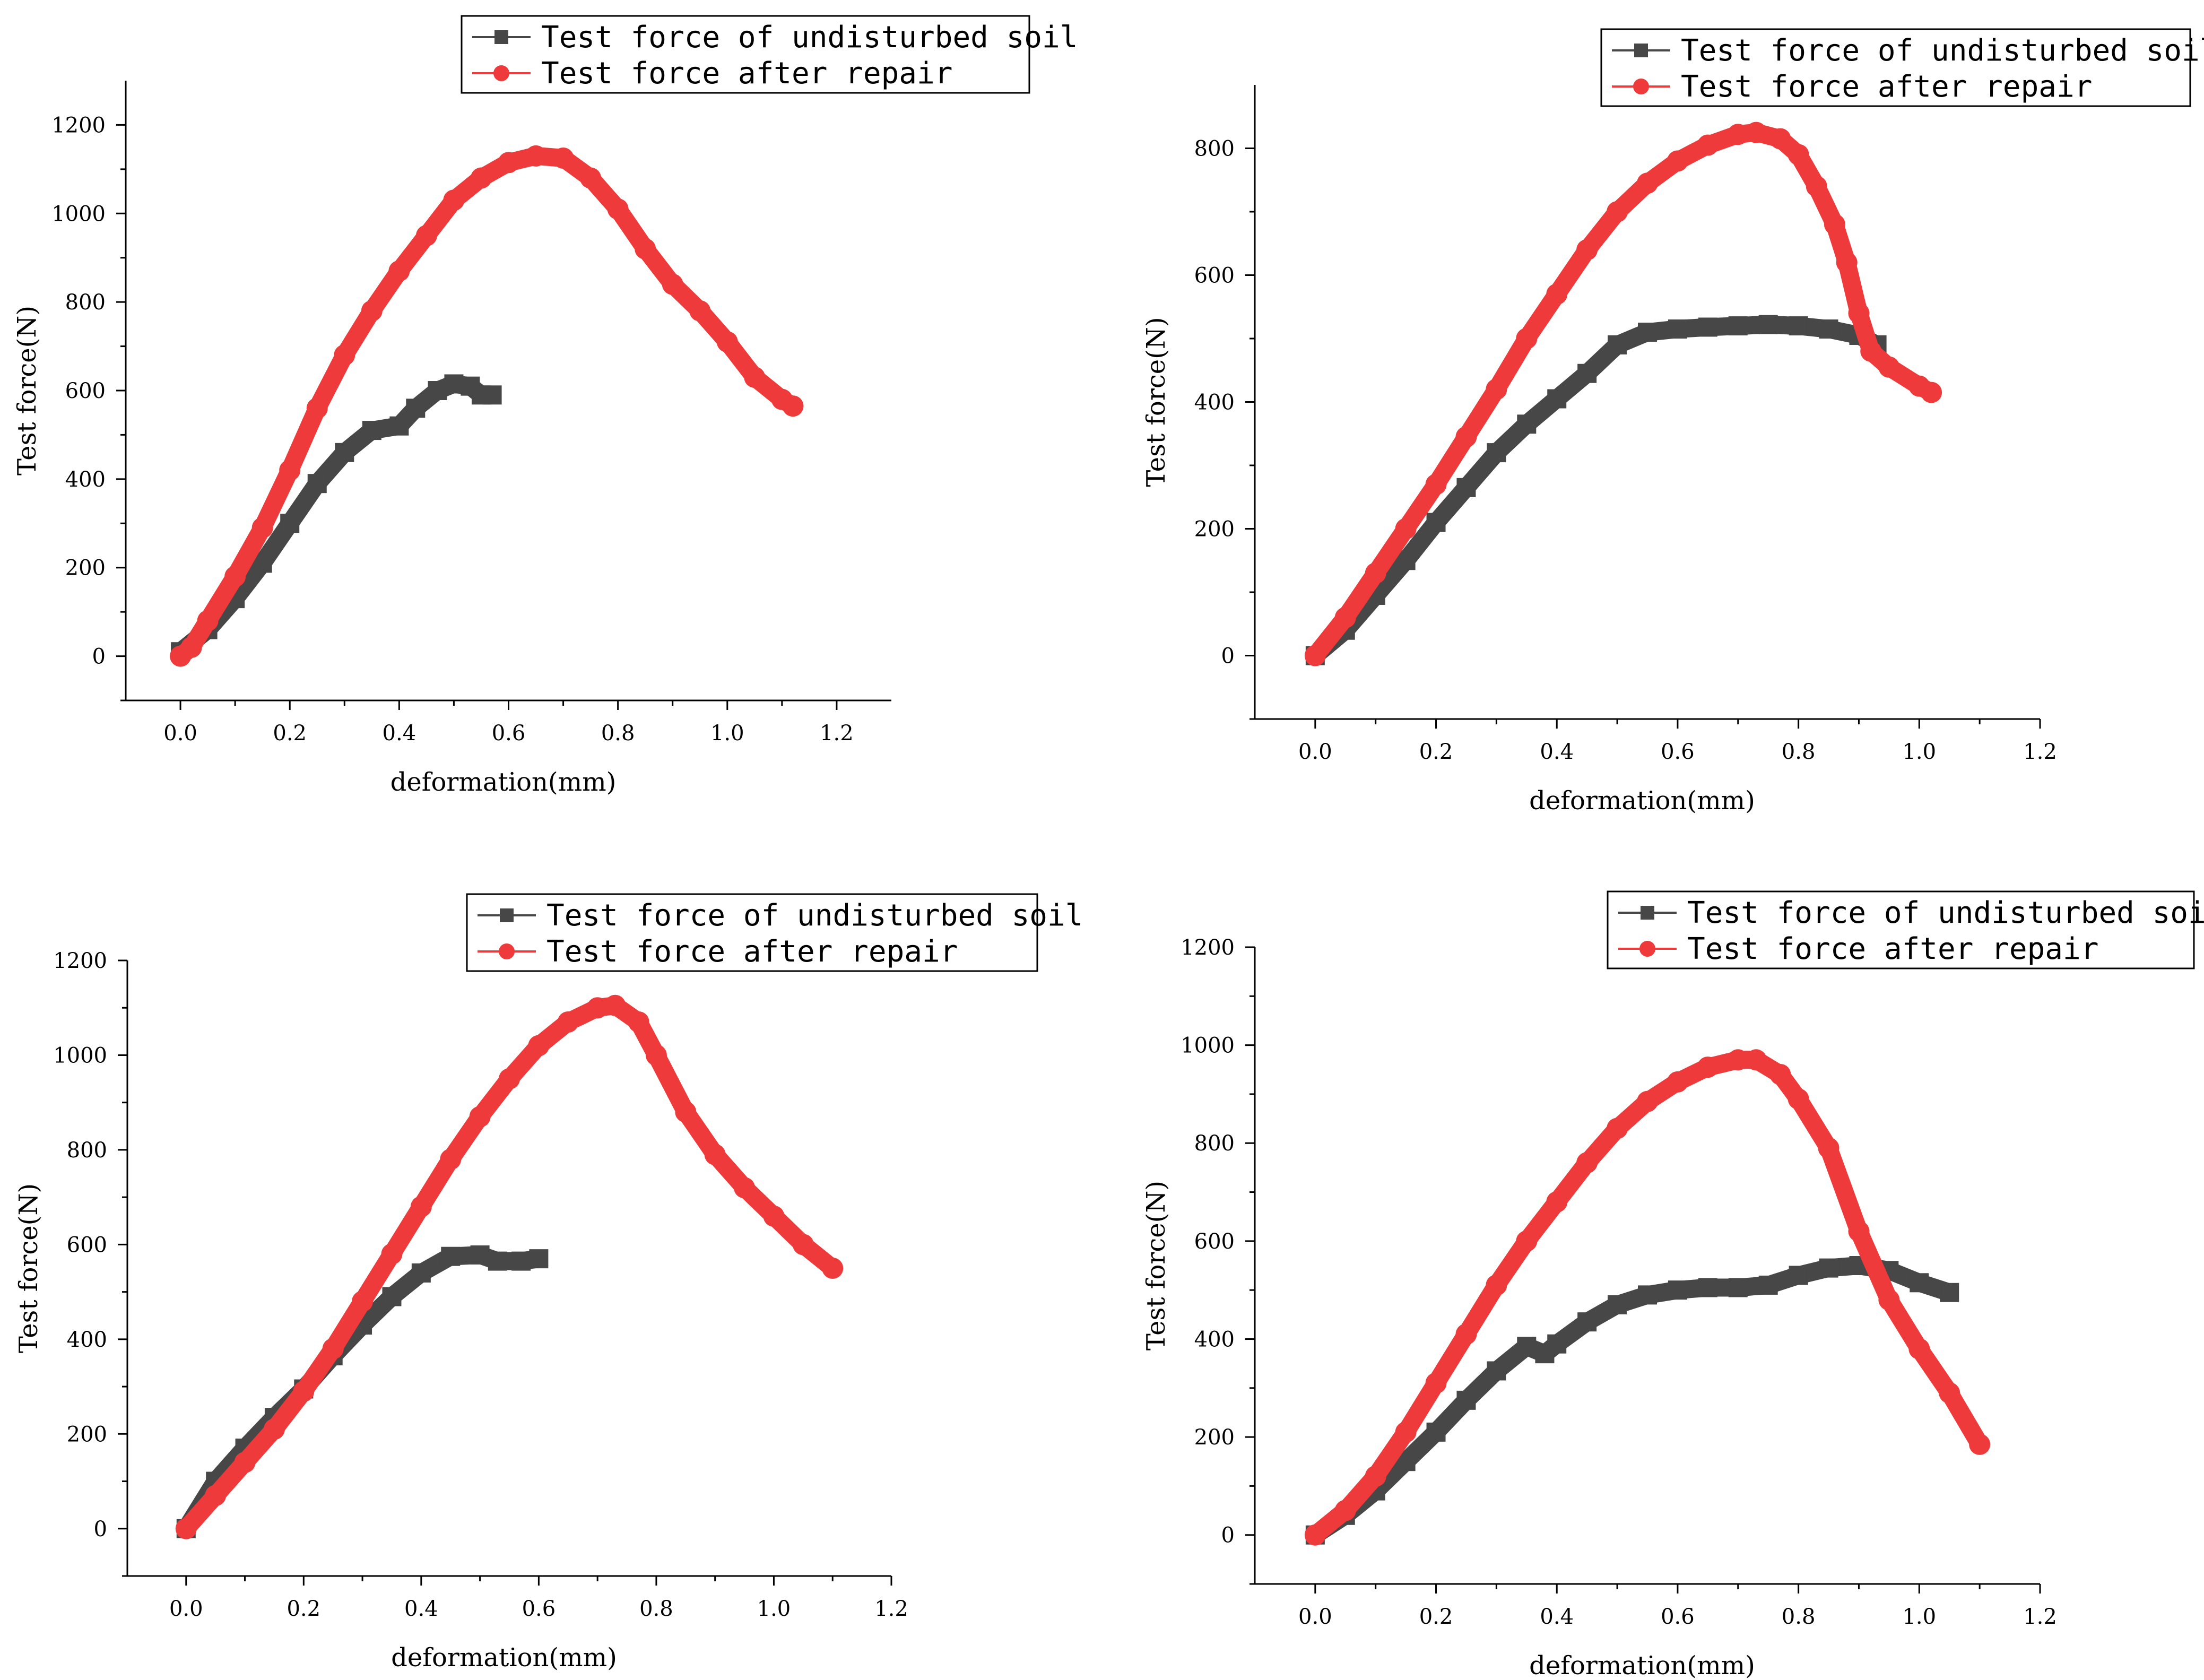  I want to click on series-repair, so click(487, 406).